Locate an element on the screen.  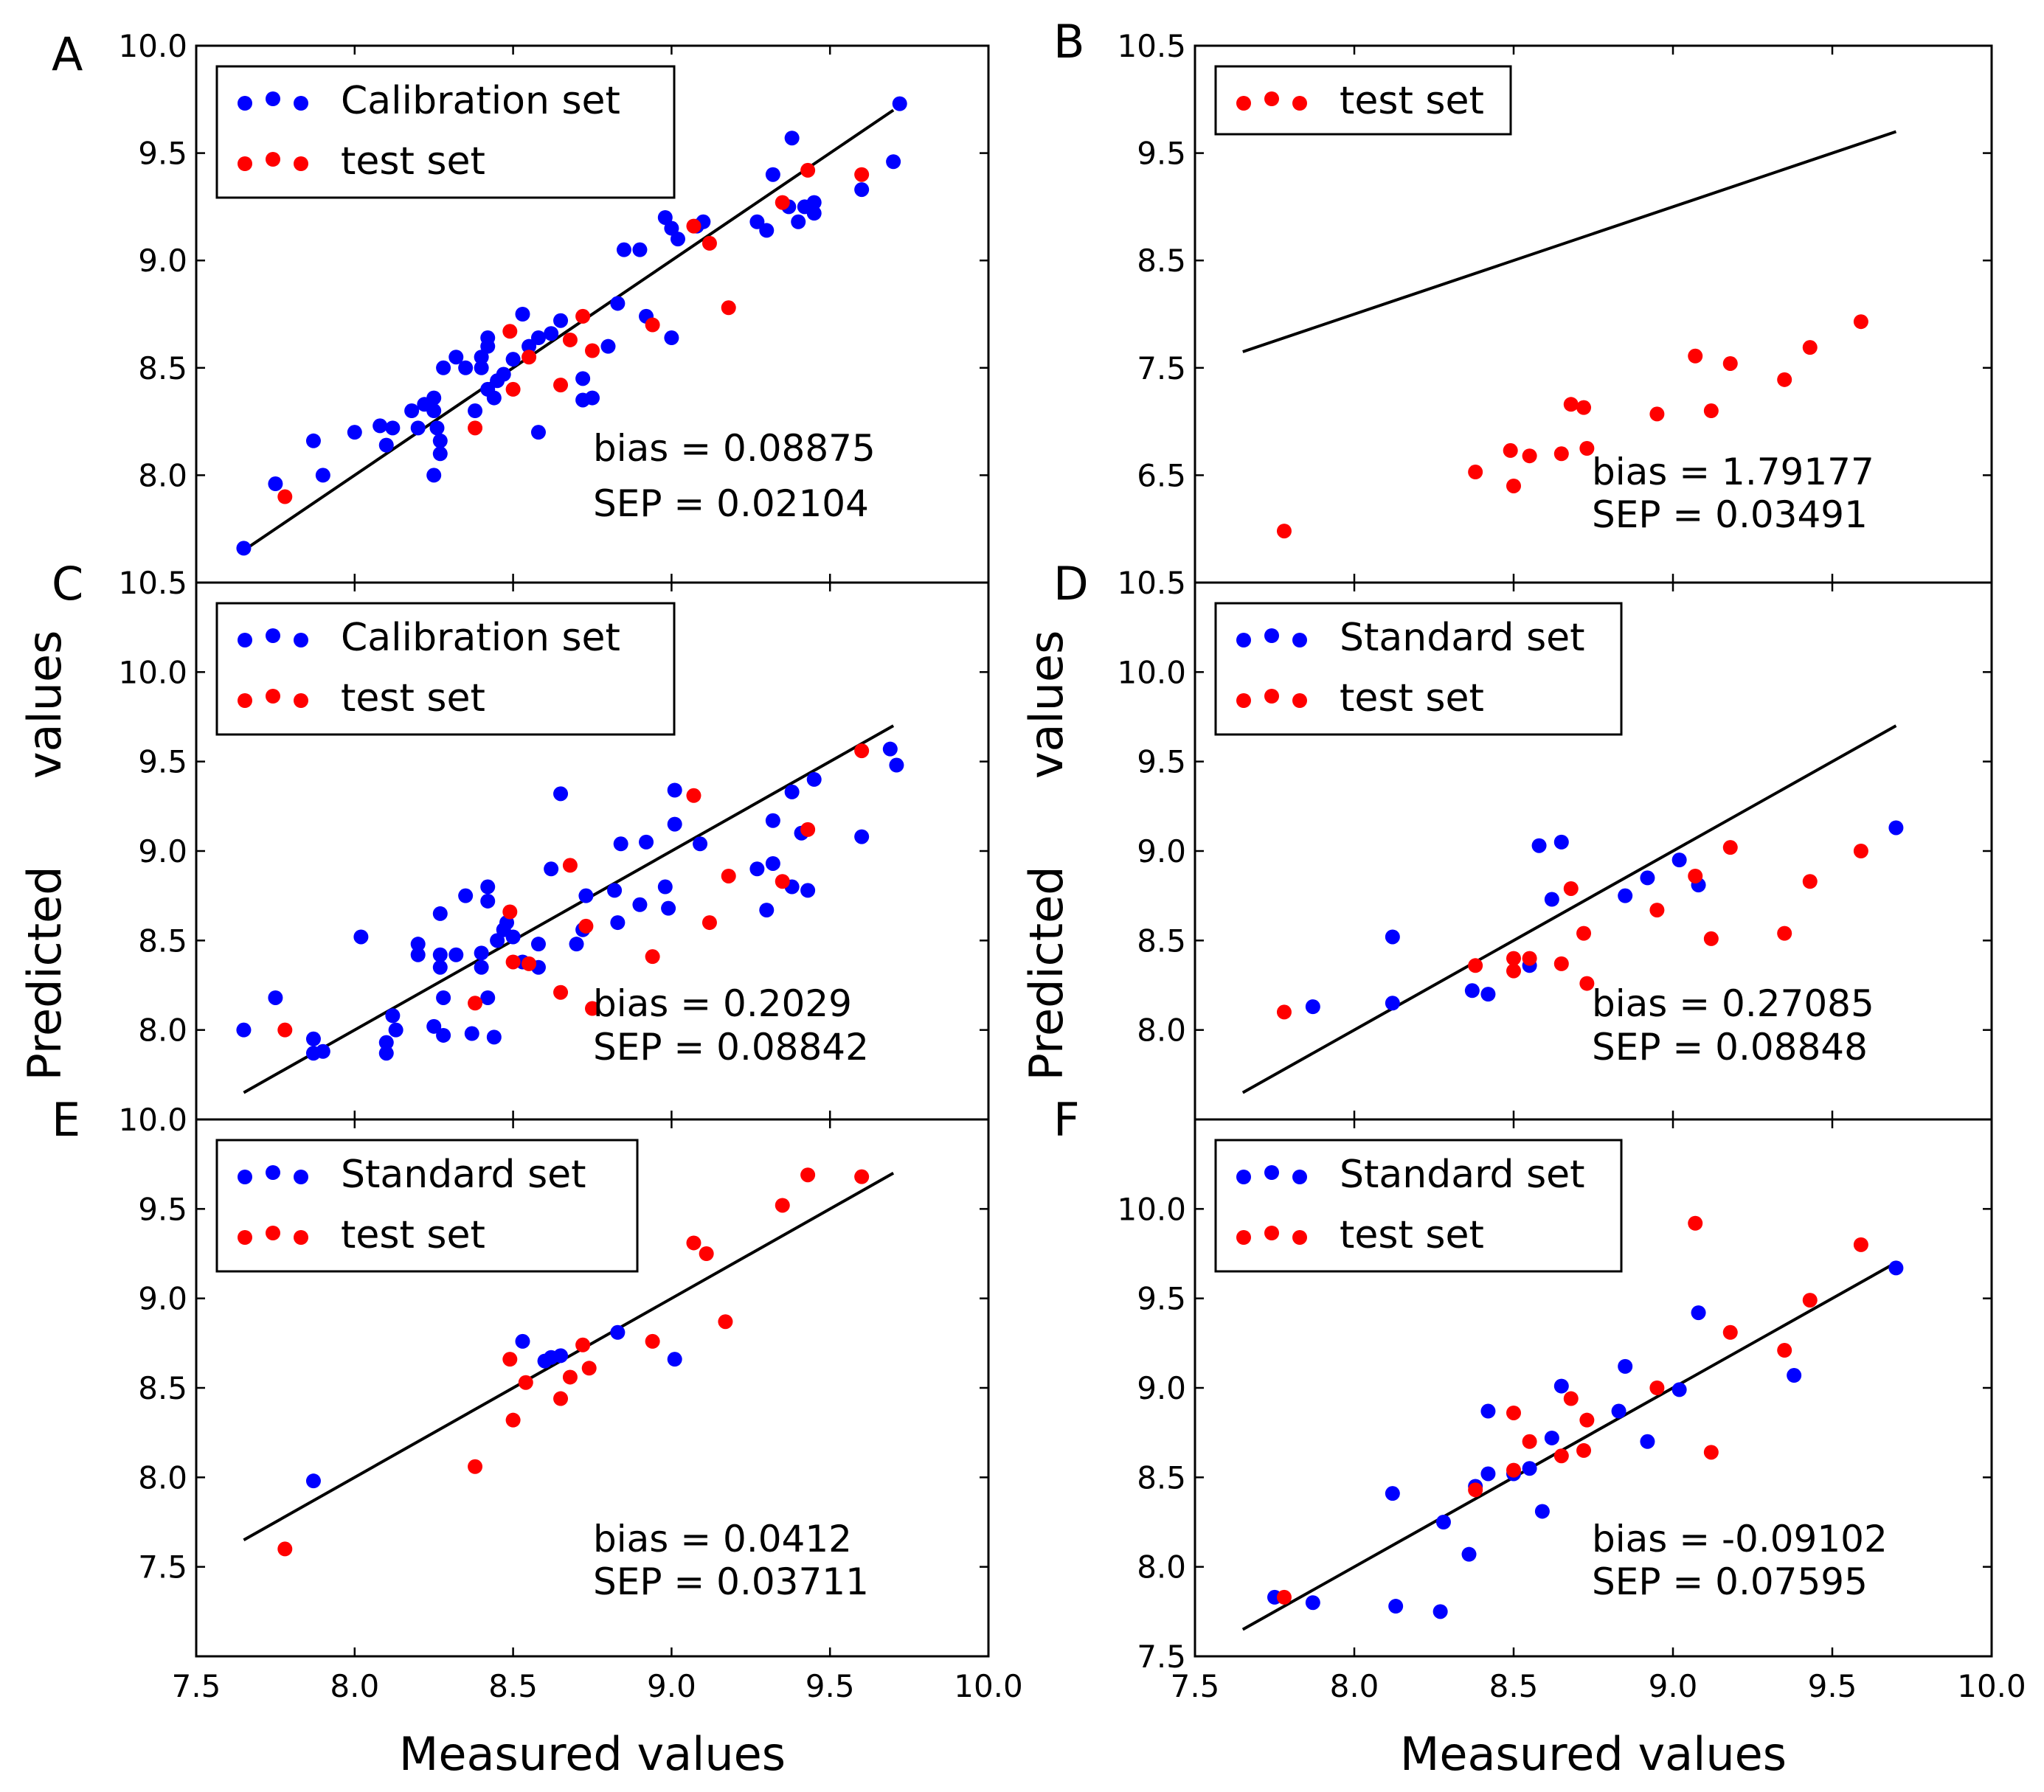
y-tick-label: 9.5 is located at coordinates (1161, 762).